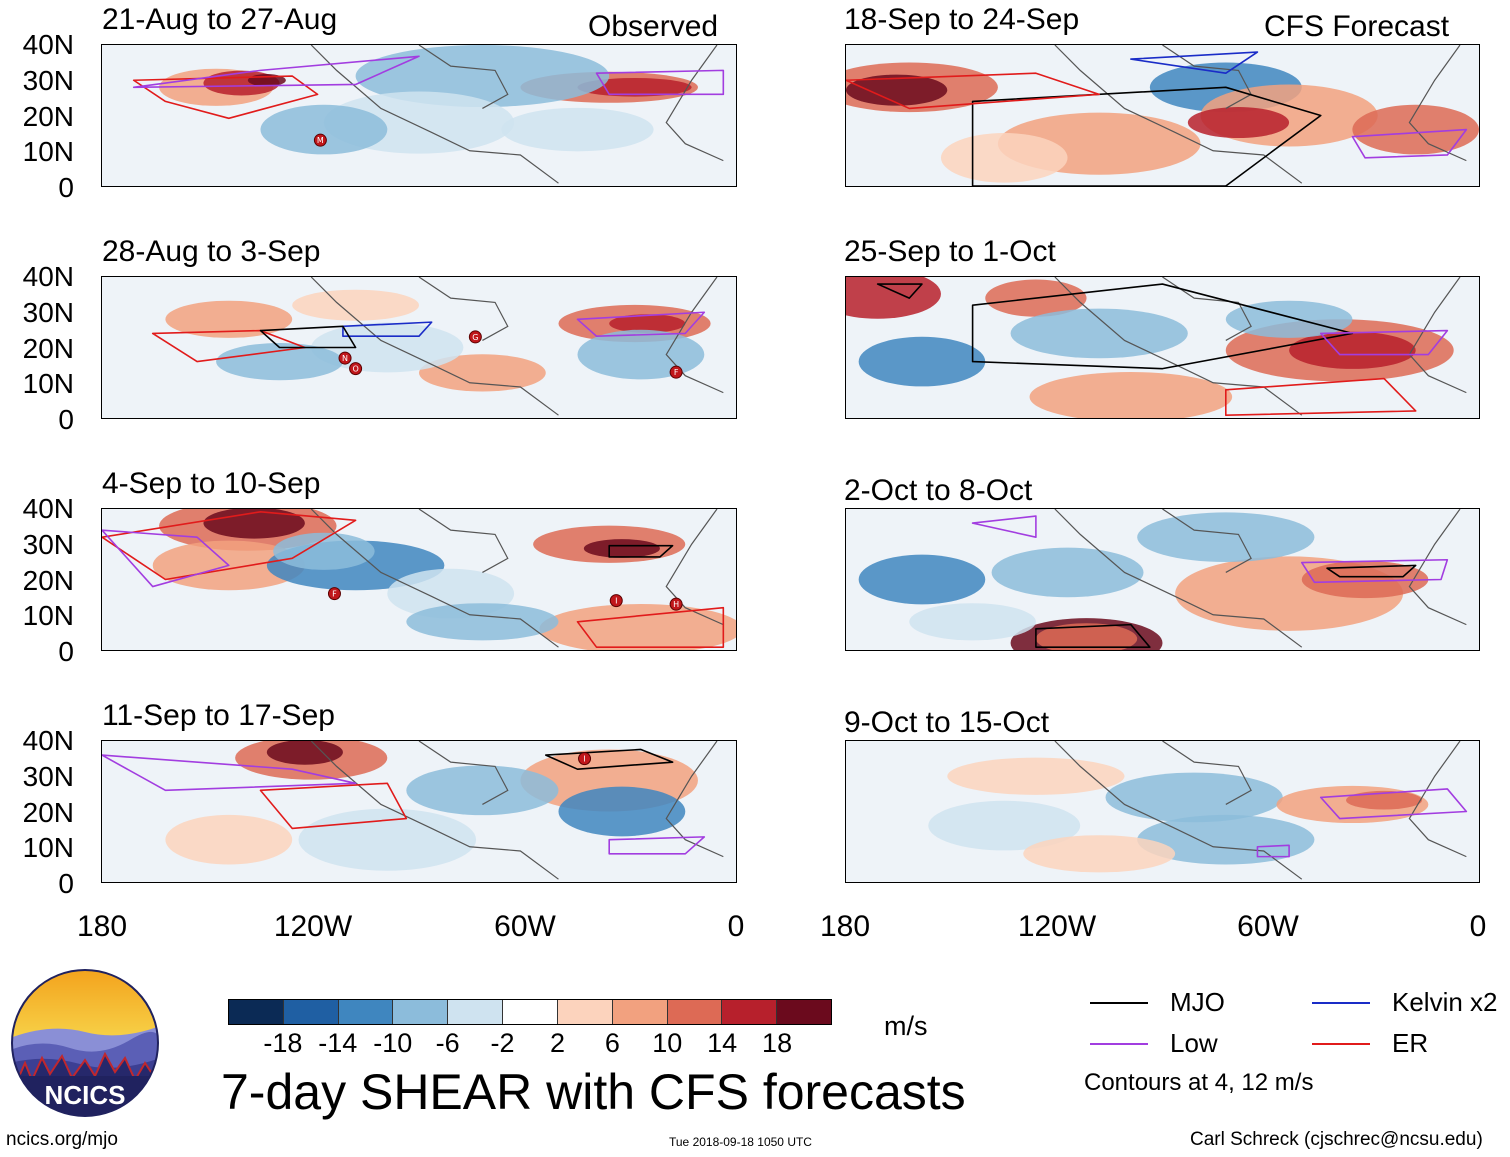  Describe the element at coordinates (419, 579) in the screenshot. I see `map-canvas: F I H` at that location.